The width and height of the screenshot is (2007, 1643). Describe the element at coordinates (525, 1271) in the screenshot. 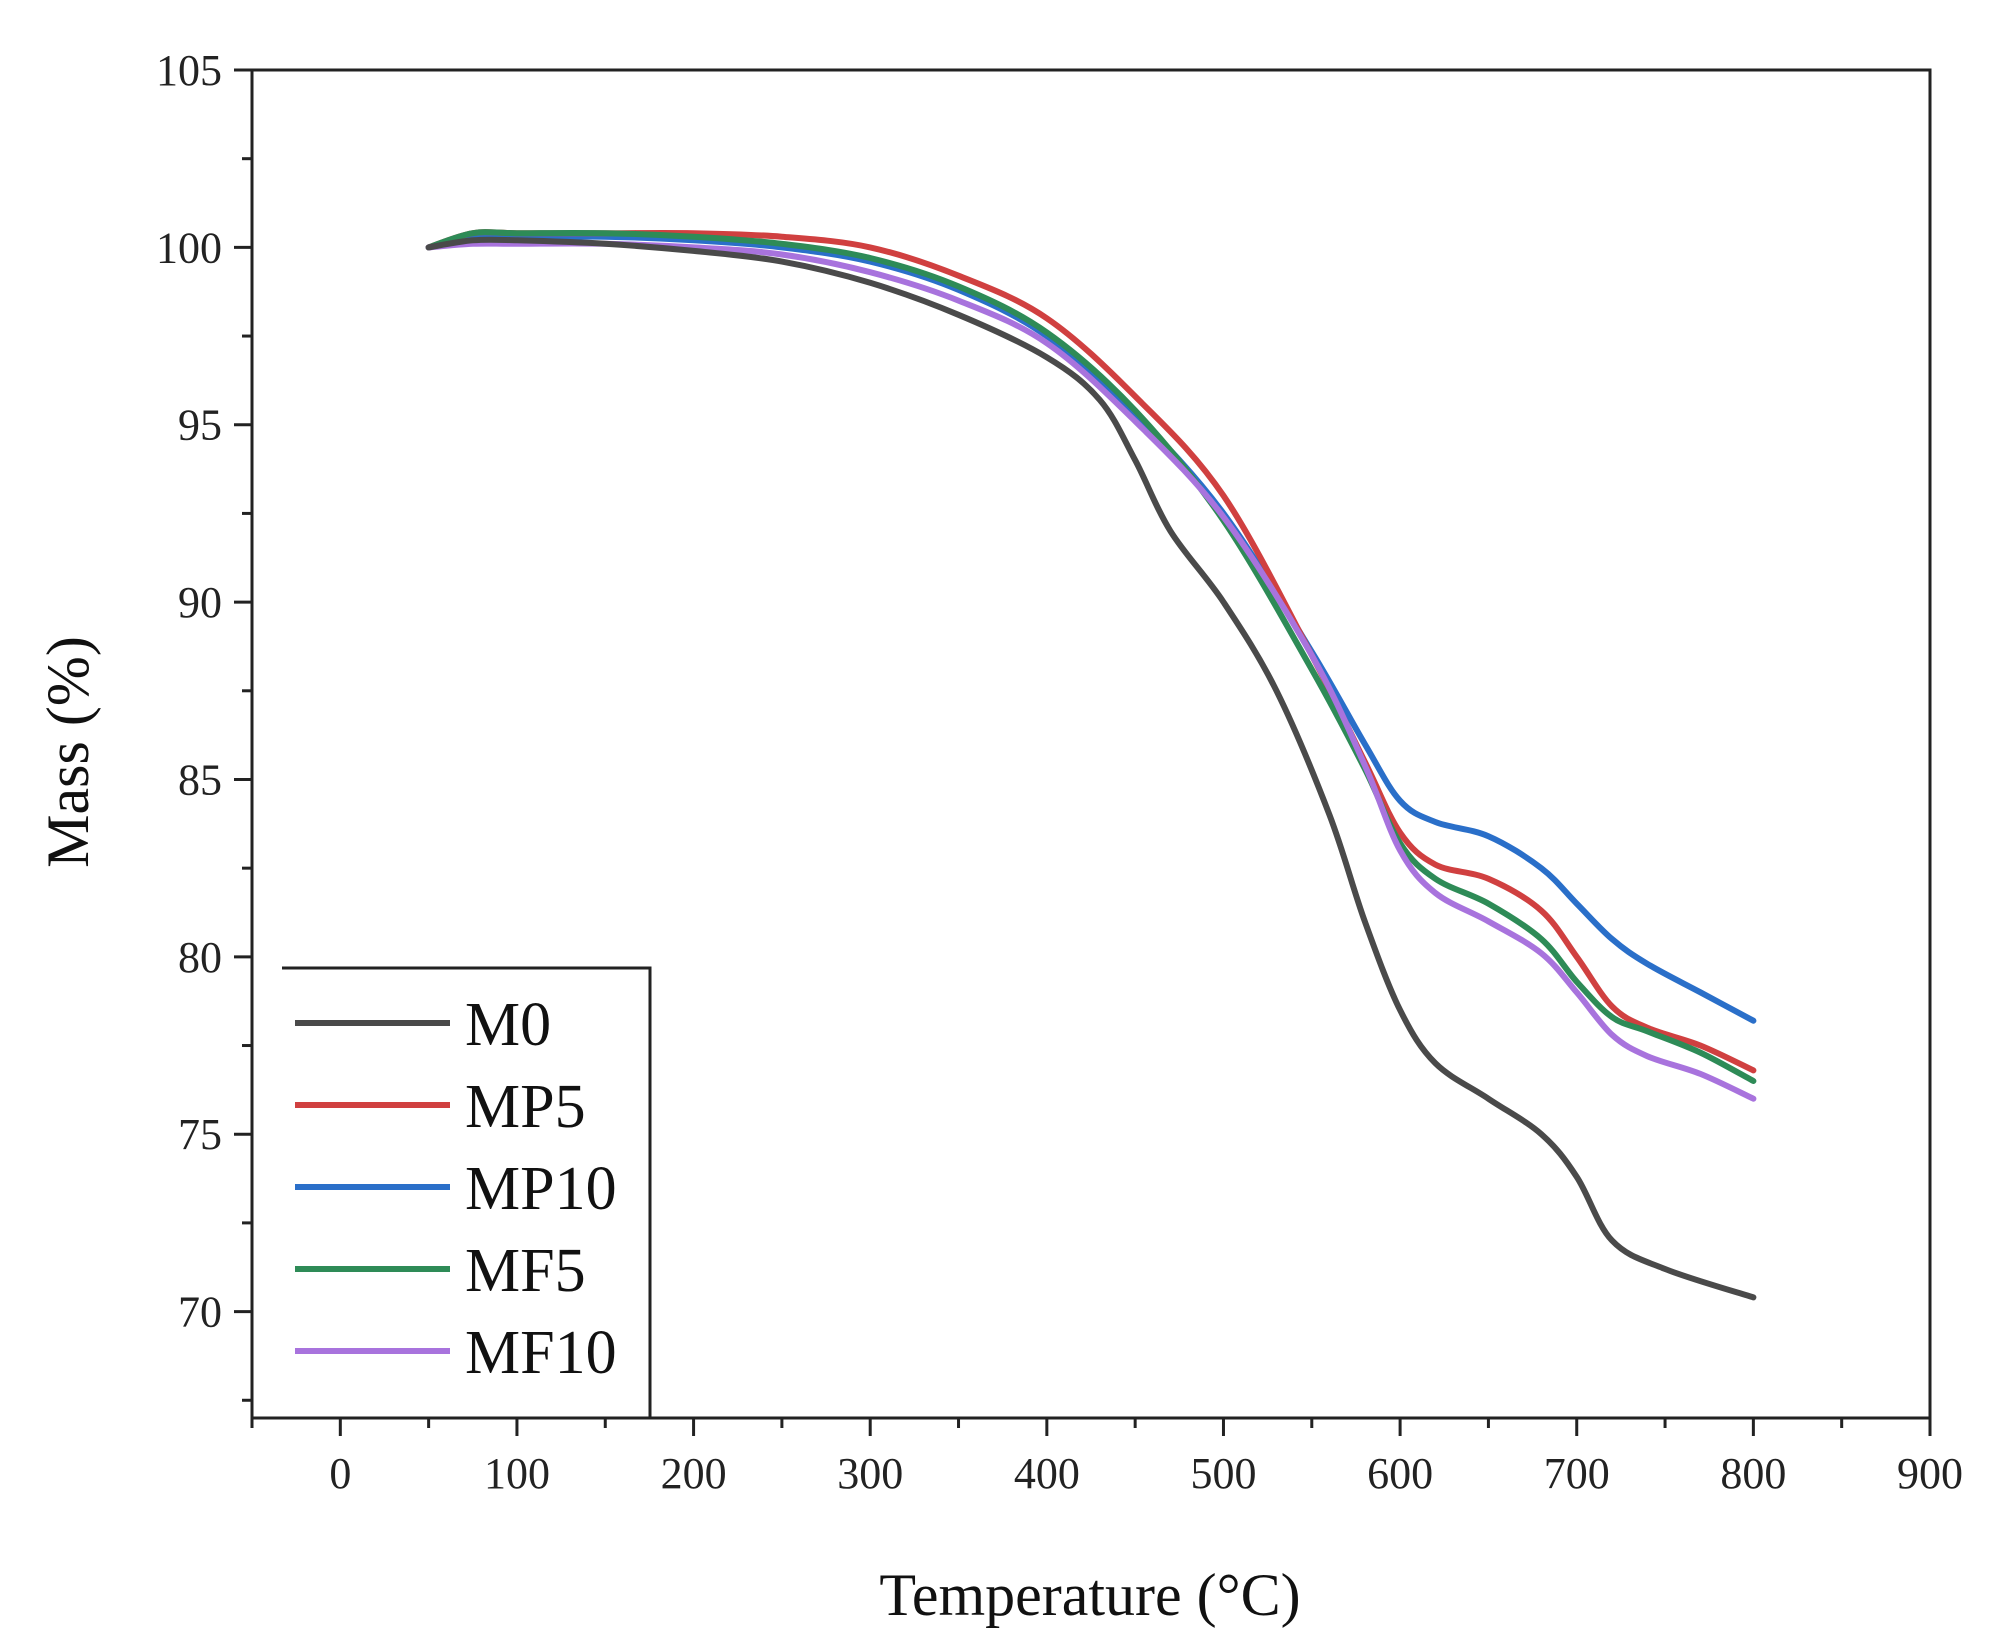

I see `legend-label-mf5: MF5` at that location.